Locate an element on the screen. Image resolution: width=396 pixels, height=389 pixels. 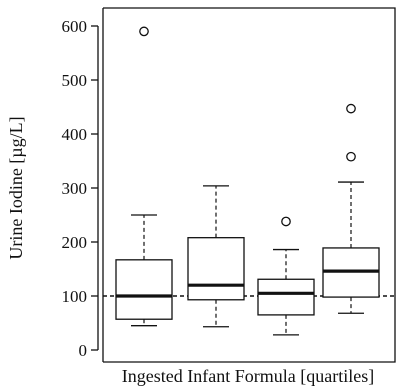
y-tick-label-500: 500 is located at coordinates (75, 80).